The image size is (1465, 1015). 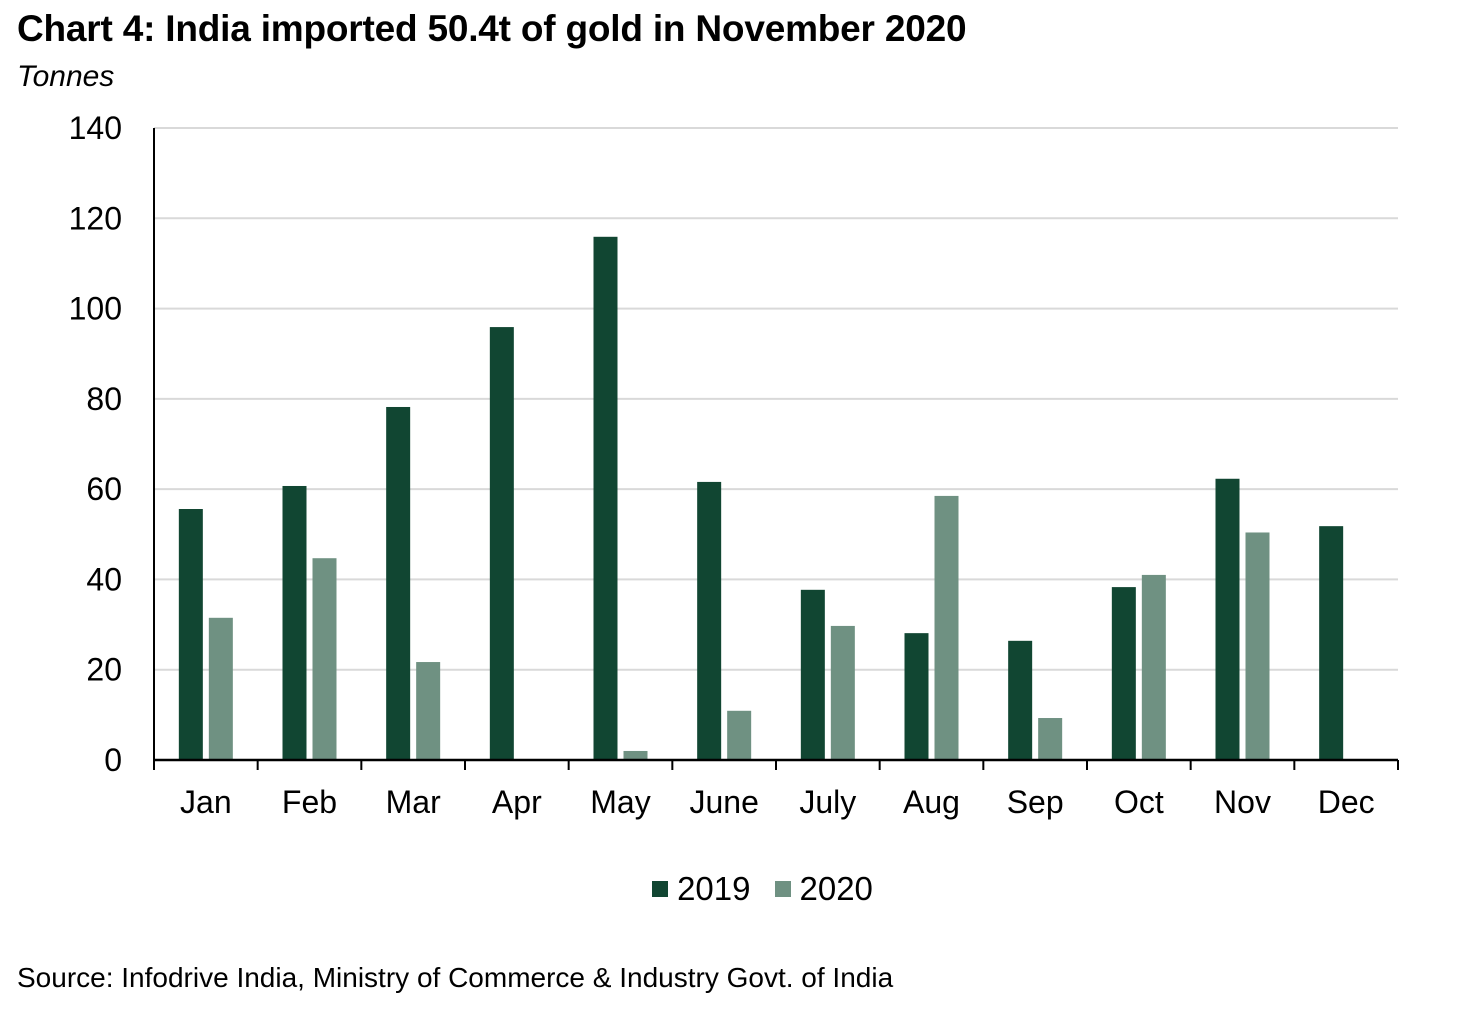 I want to click on bar-2019-june, so click(x=709, y=620).